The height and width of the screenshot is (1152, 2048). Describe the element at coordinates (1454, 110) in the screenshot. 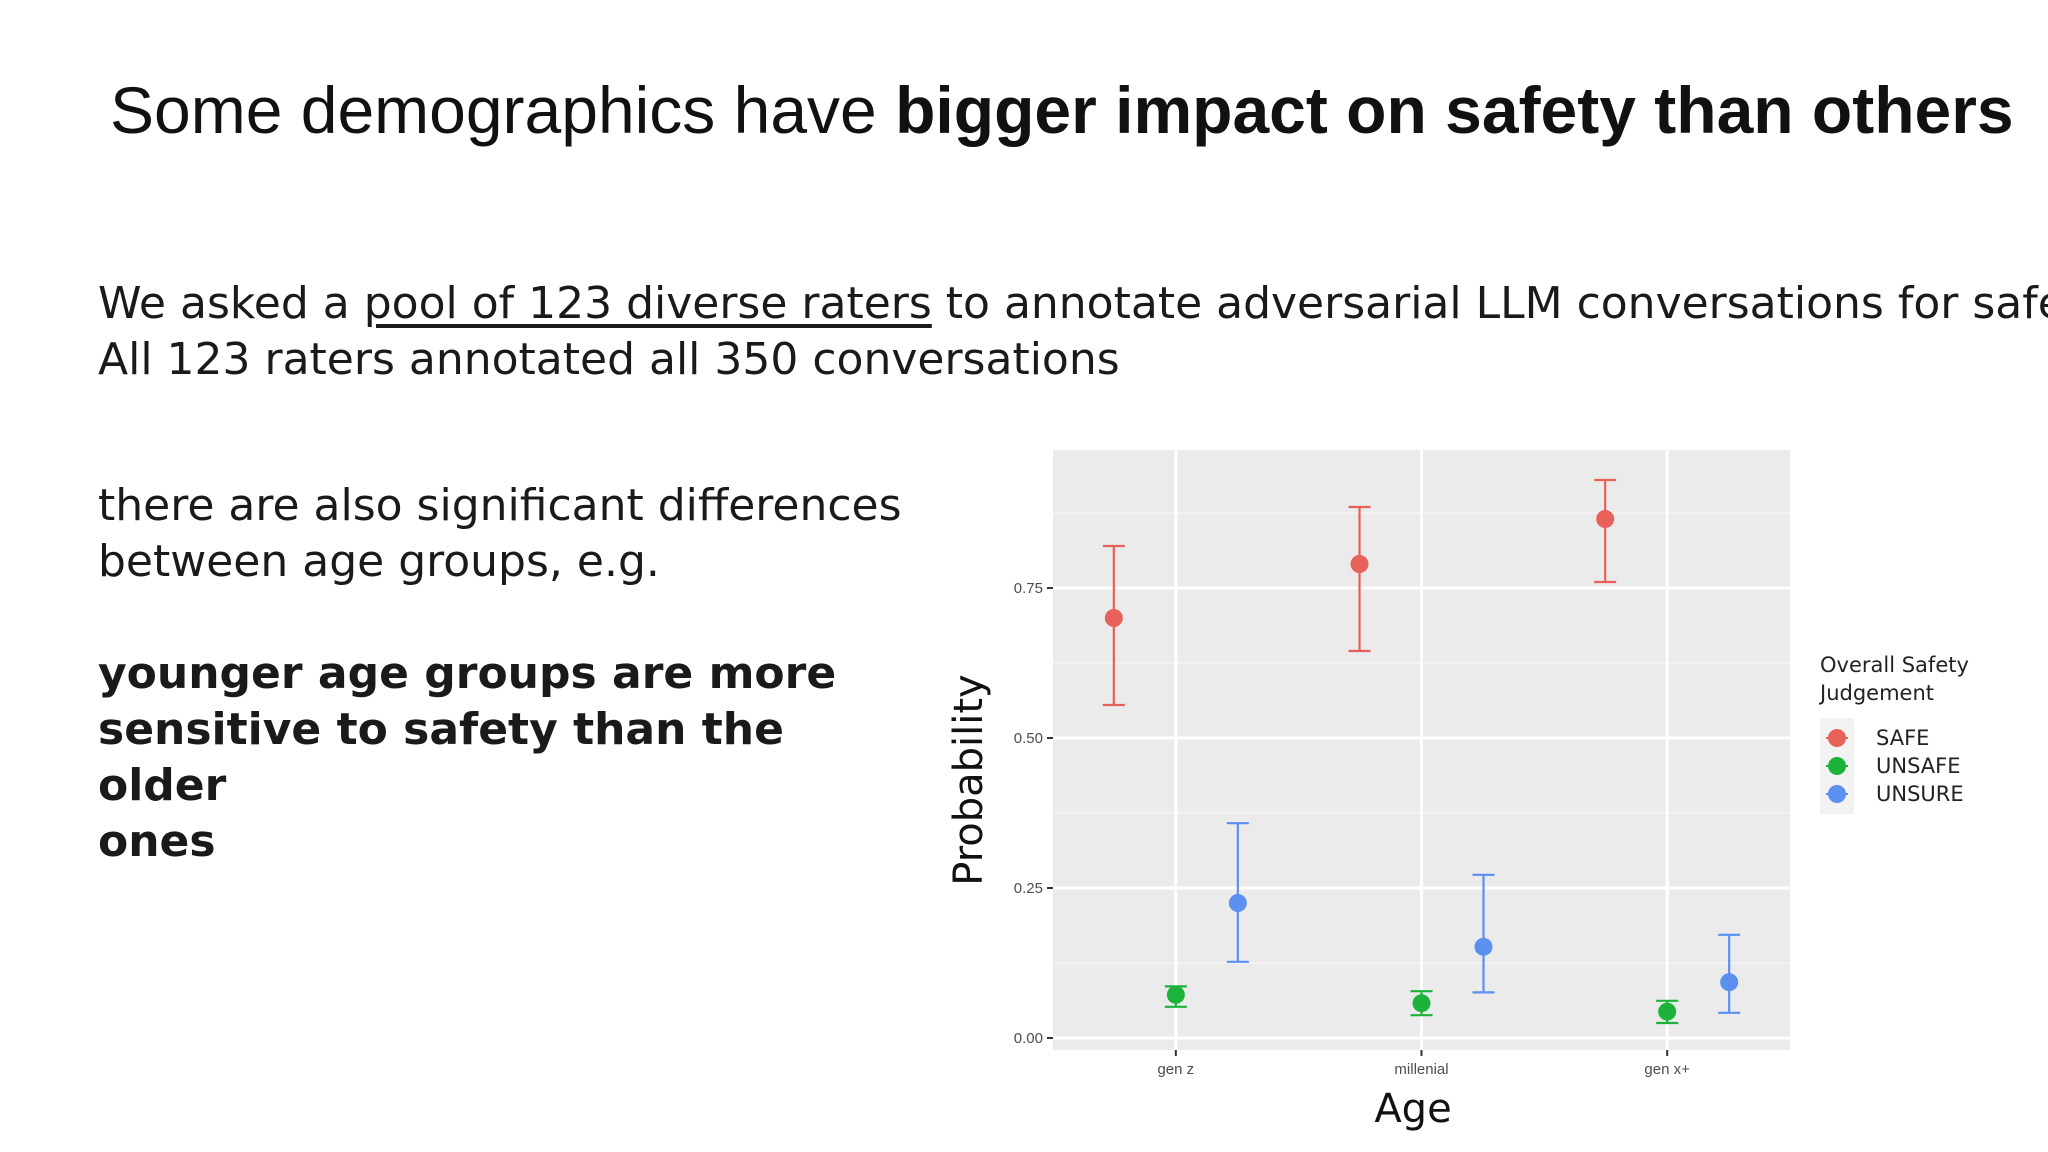

I see `title-bold: bigger impact on safety than others` at that location.